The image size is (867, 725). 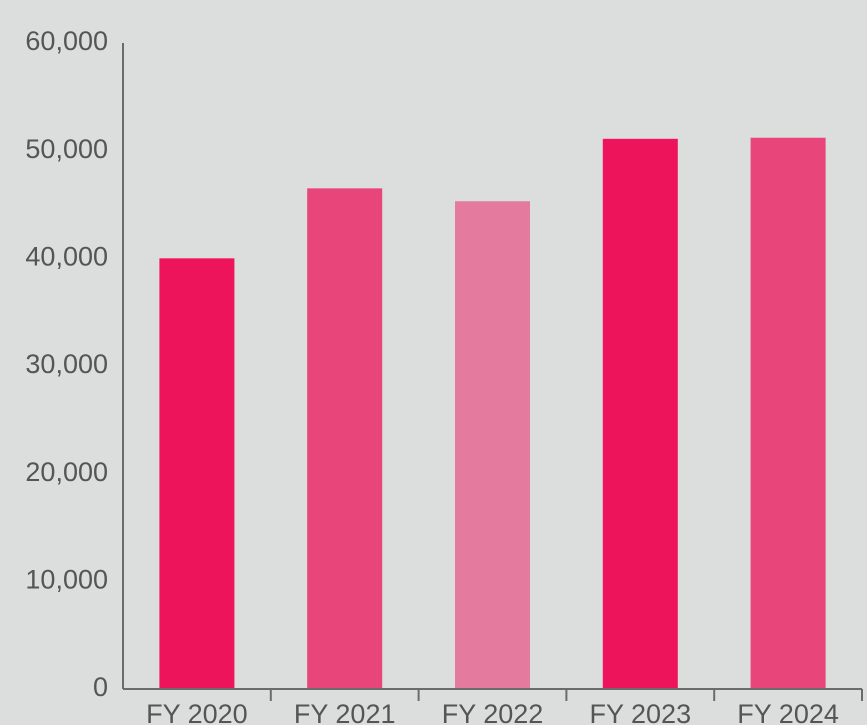 What do you see at coordinates (66, 472) in the screenshot?
I see `y-tick-label: 20,000` at bounding box center [66, 472].